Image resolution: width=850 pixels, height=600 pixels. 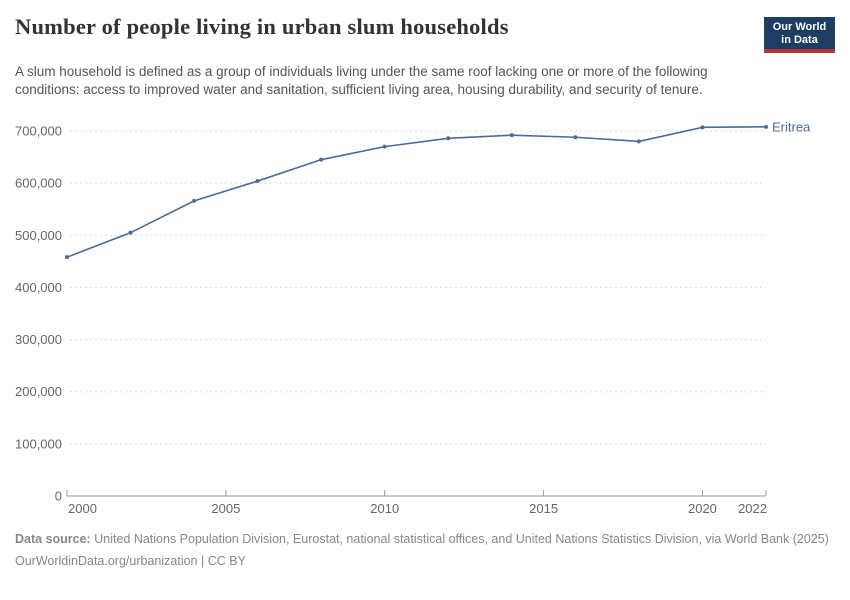 I want to click on data-source-label: Data source:, so click(x=53, y=539).